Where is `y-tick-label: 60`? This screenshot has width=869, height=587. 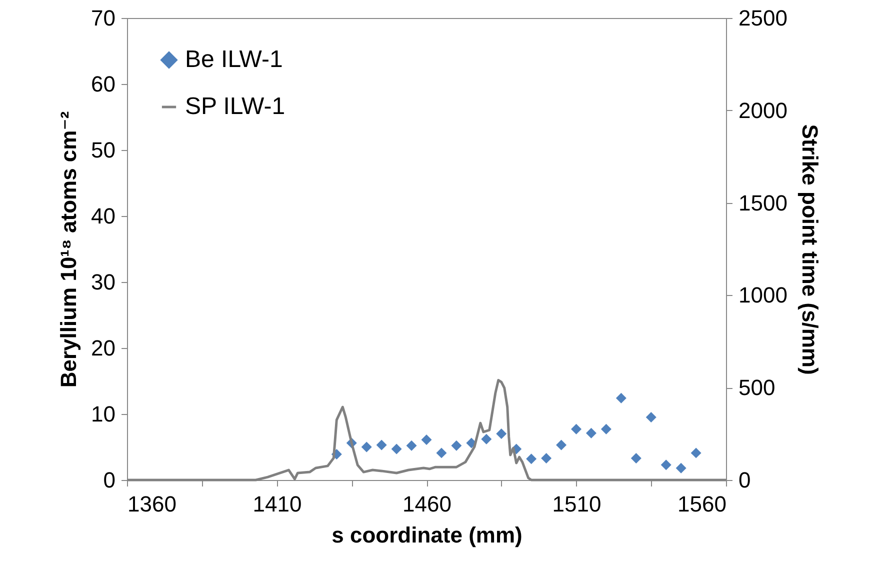 y-tick-label: 60 is located at coordinates (103, 84).